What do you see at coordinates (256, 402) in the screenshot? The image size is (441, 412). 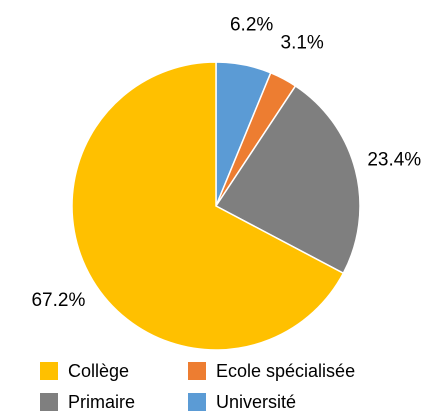 I see `legend-label: Université` at bounding box center [256, 402].